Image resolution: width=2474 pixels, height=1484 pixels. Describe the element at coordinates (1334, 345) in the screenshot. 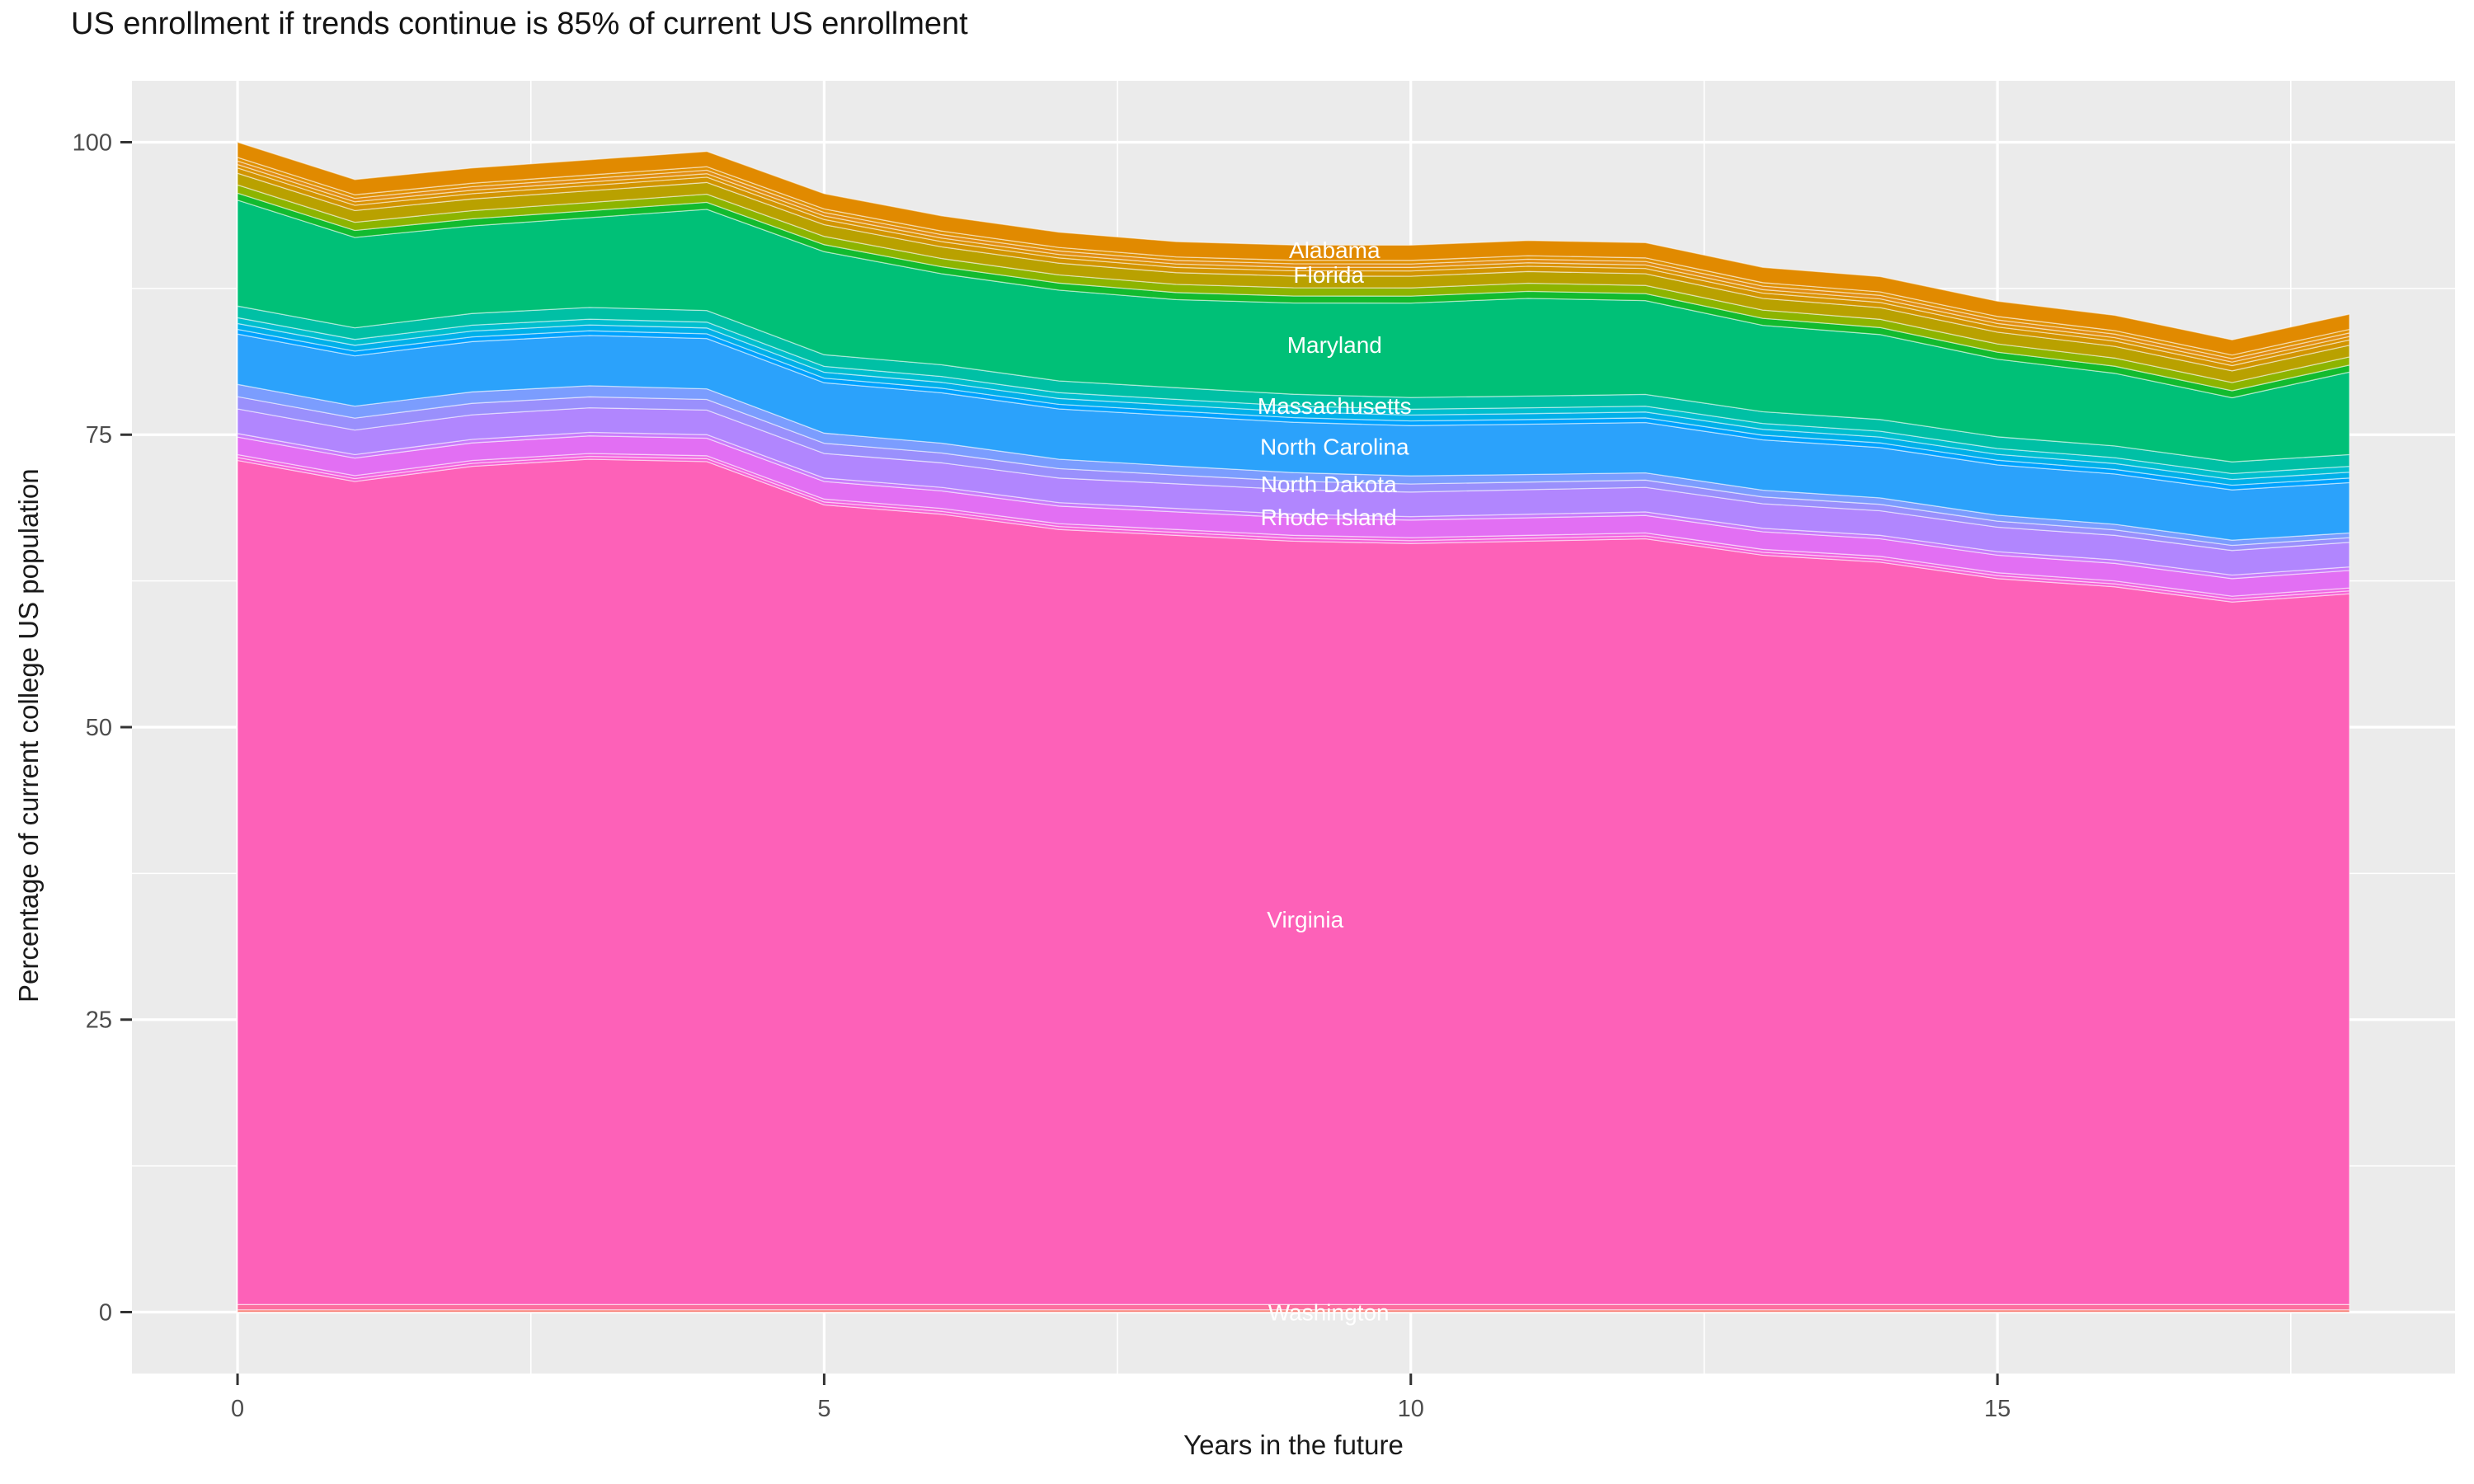

I see `series-label-maryland: Maryland` at that location.